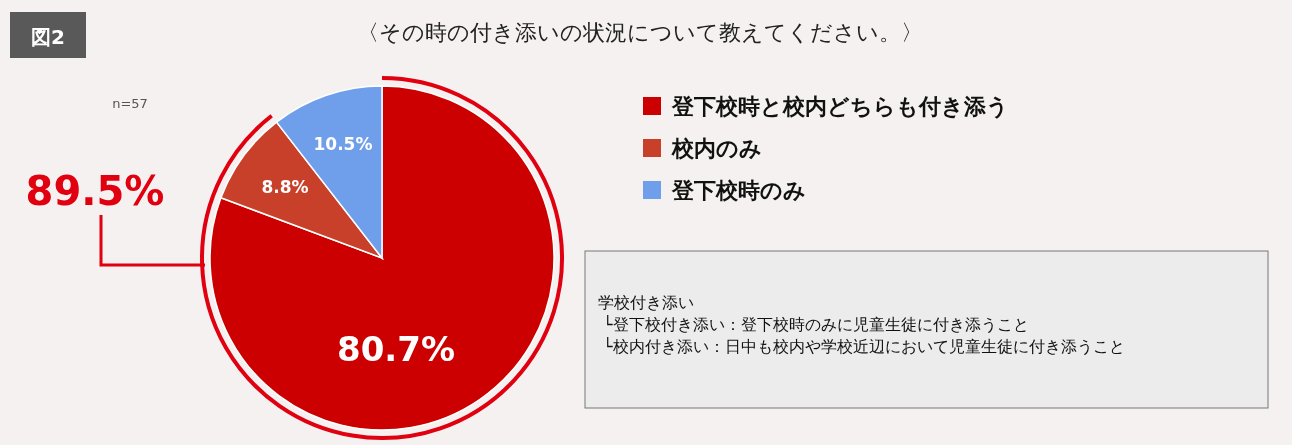 This screenshot has height=445, width=1292. What do you see at coordinates (864, 346) in the screenshot?
I see `text: └校内付き添い：日中も校内や学校近辺において児童生徒に付き添うこと` at bounding box center [864, 346].